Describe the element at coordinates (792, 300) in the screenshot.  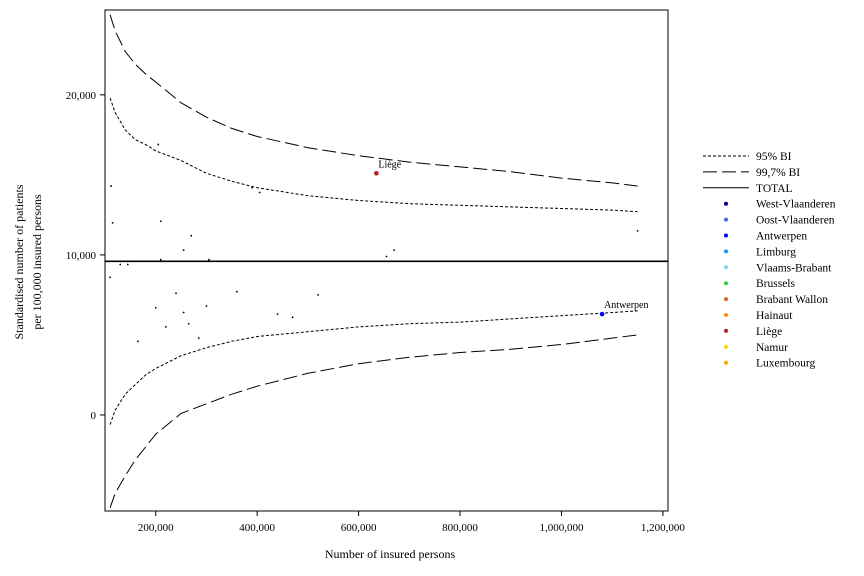
I see `legend-label: Brabant Wallon` at that location.